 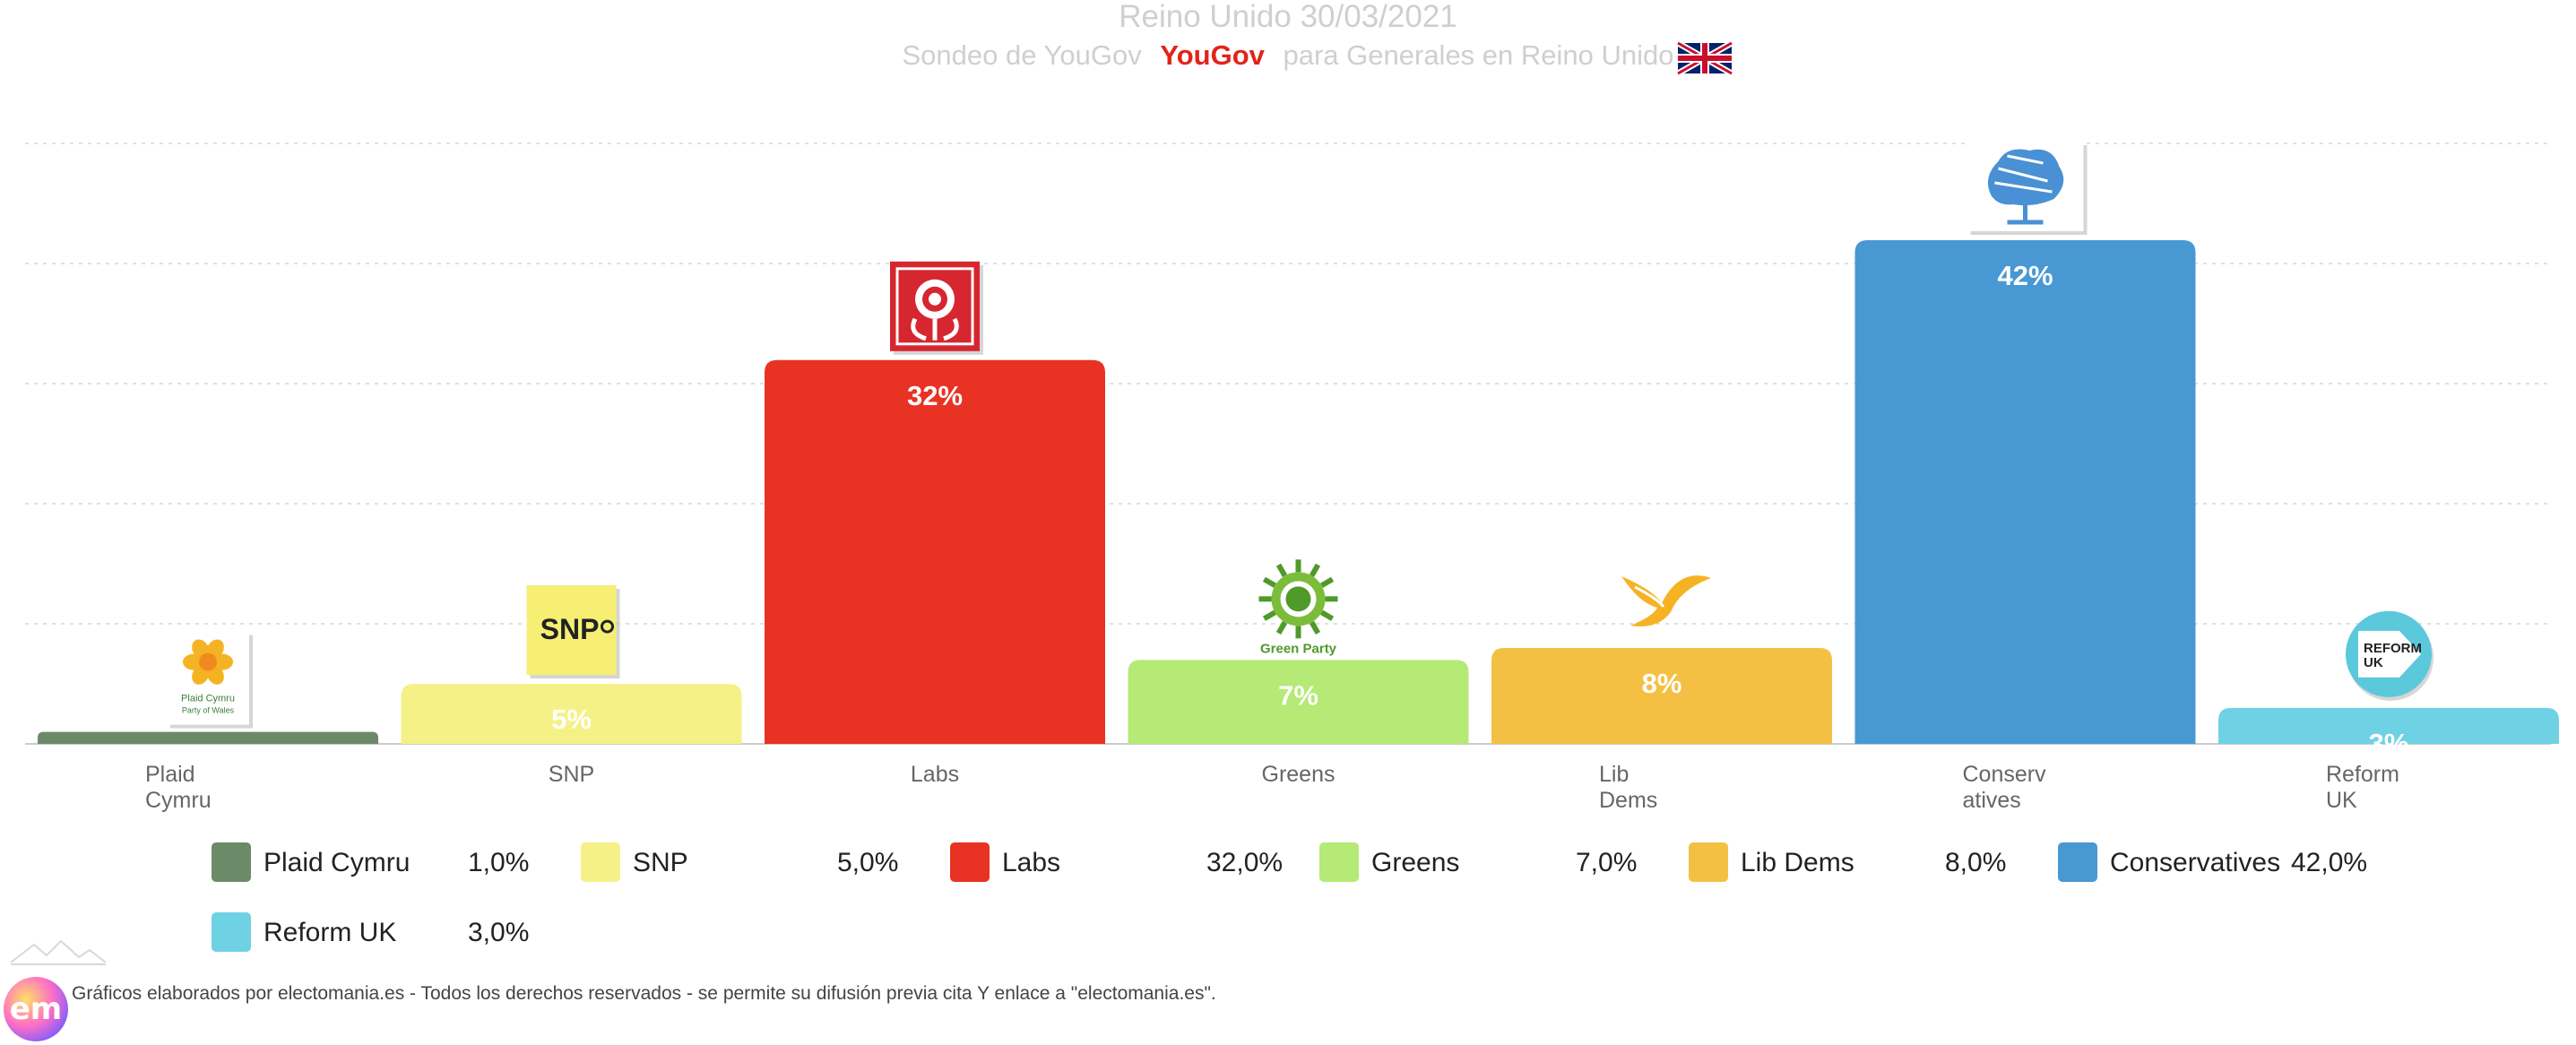 I want to click on legend-value: 7,0%, so click(x=1607, y=862).